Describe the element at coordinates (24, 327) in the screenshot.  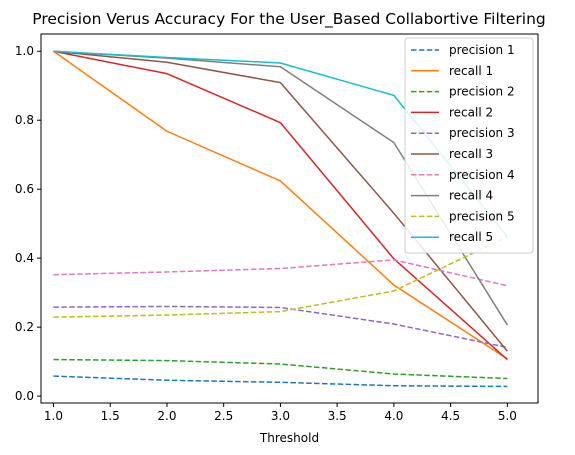
I see `y-tick-label: 0.2` at that location.